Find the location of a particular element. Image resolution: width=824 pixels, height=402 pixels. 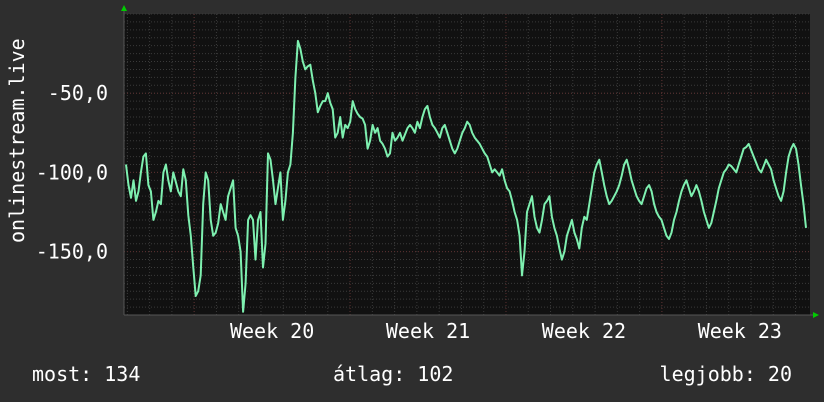

x-tick-label: Week 23 is located at coordinates (740, 331).